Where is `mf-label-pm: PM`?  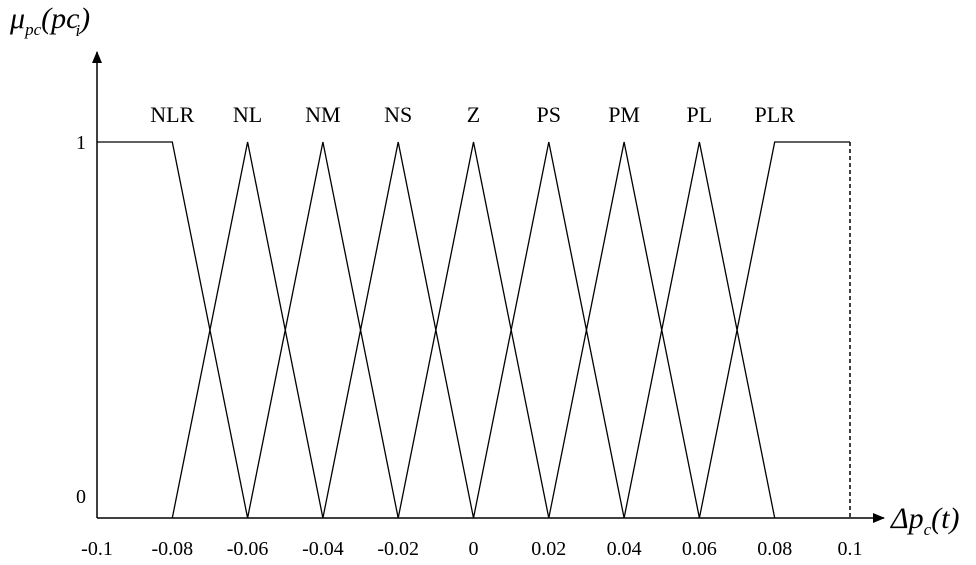 mf-label-pm: PM is located at coordinates (624, 114).